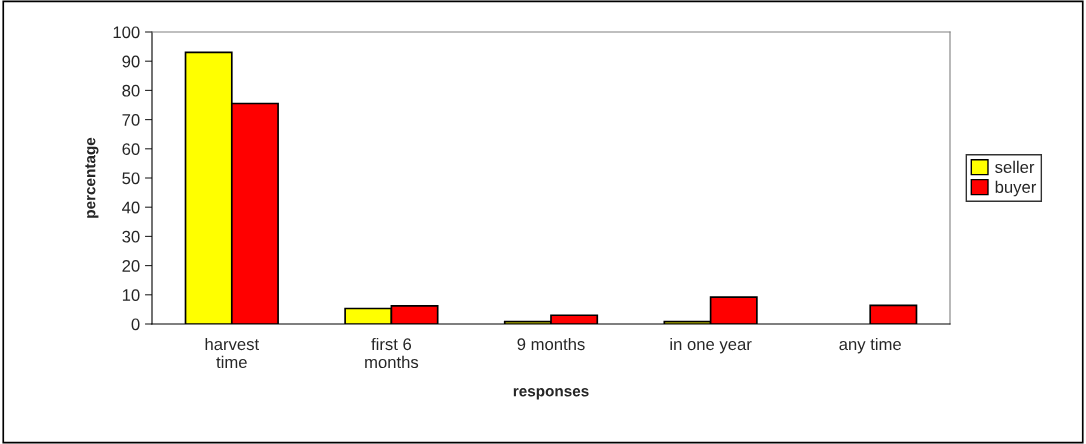 The height and width of the screenshot is (444, 1086). Describe the element at coordinates (131, 120) in the screenshot. I see `y-tick-label: 70` at that location.